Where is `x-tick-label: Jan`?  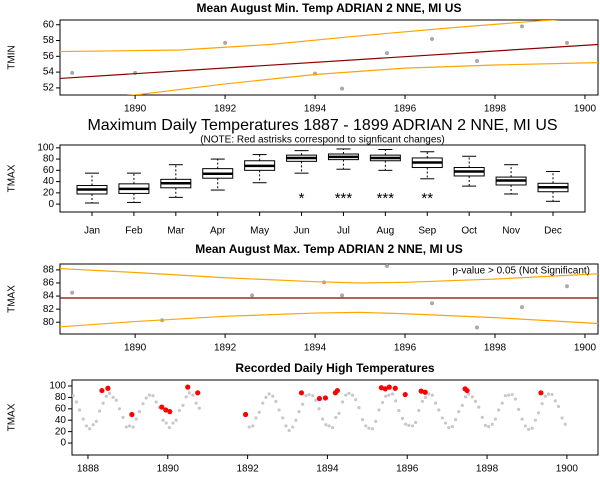 x-tick-label: Jan is located at coordinates (92, 231).